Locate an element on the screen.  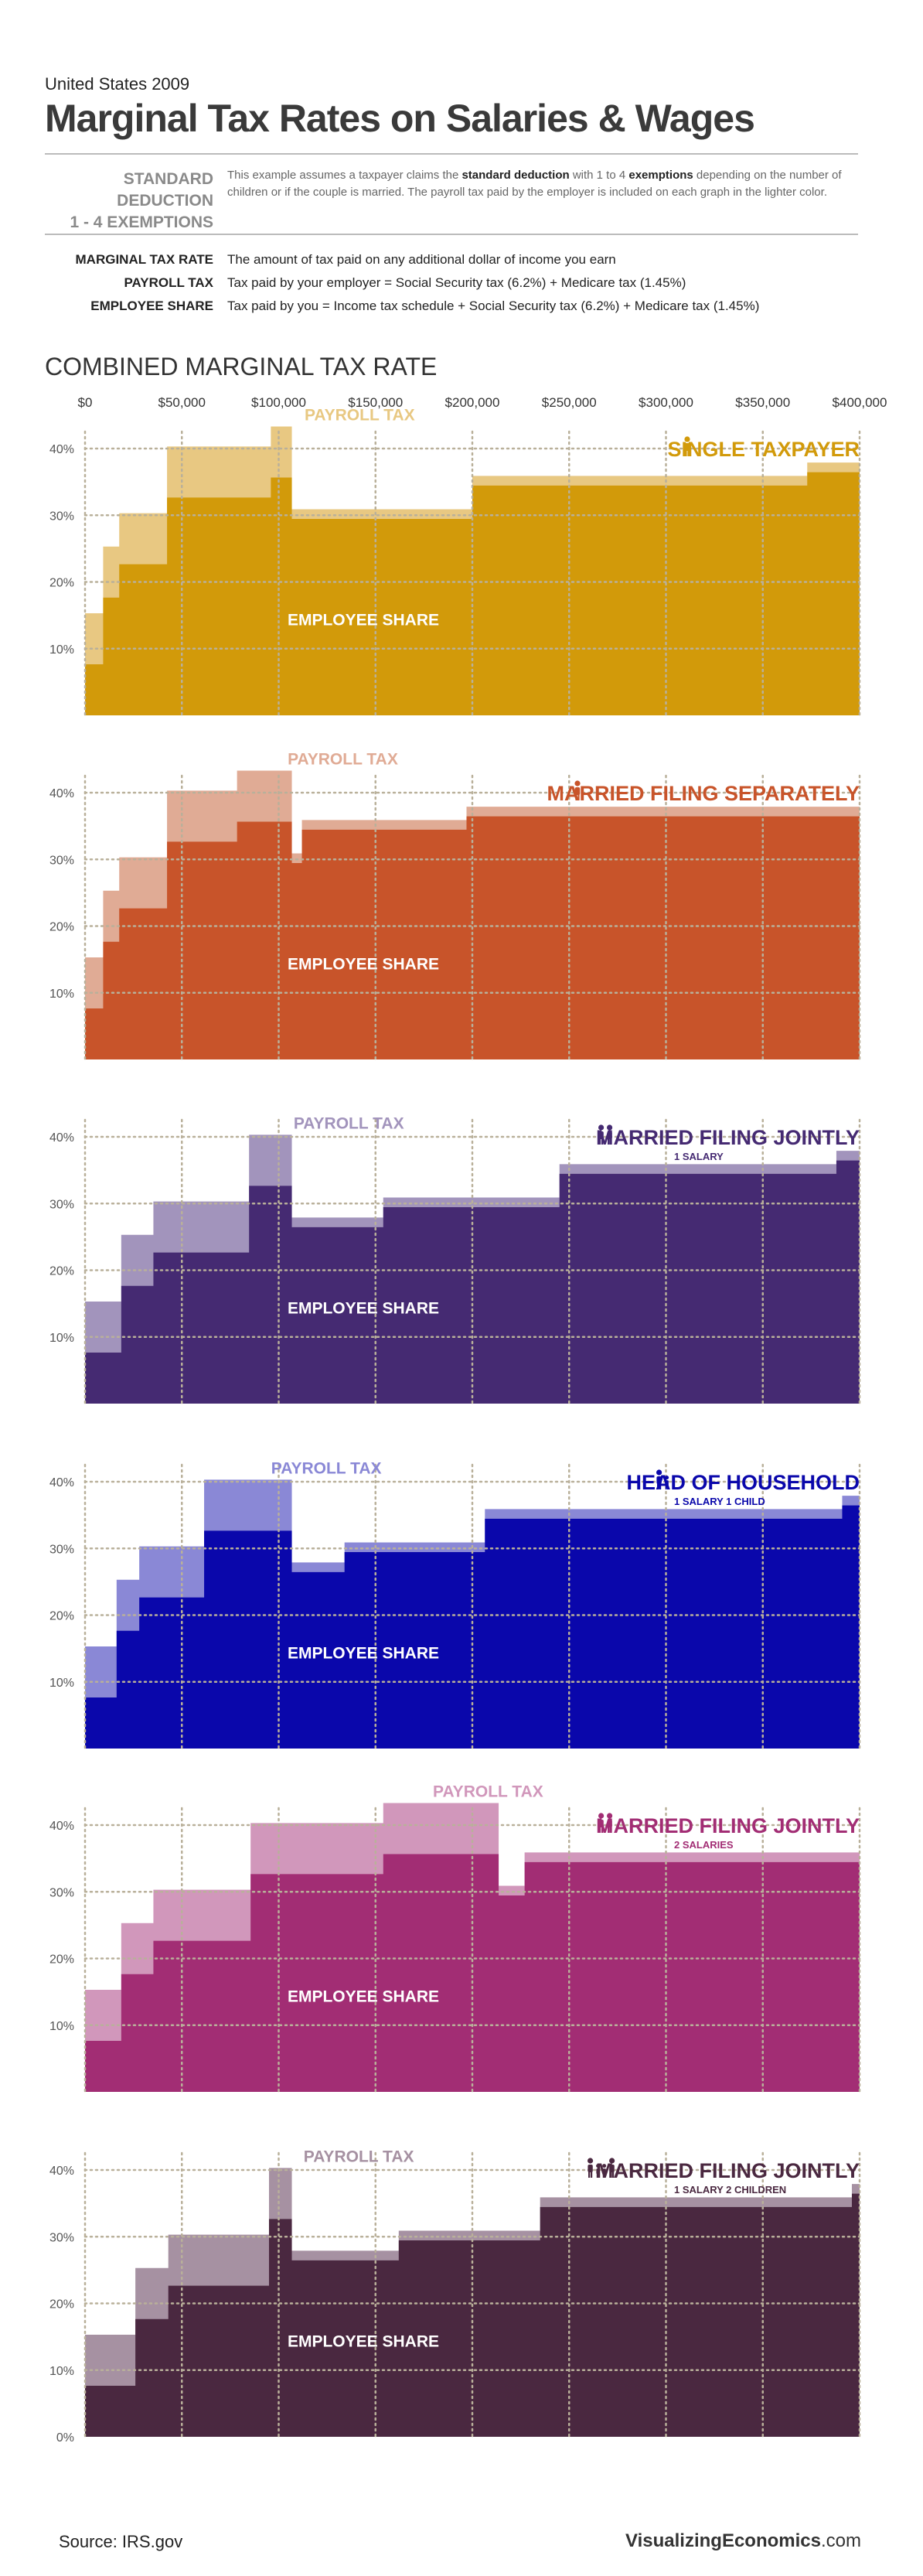
x-tick-label: $250,000 is located at coordinates (569, 402).